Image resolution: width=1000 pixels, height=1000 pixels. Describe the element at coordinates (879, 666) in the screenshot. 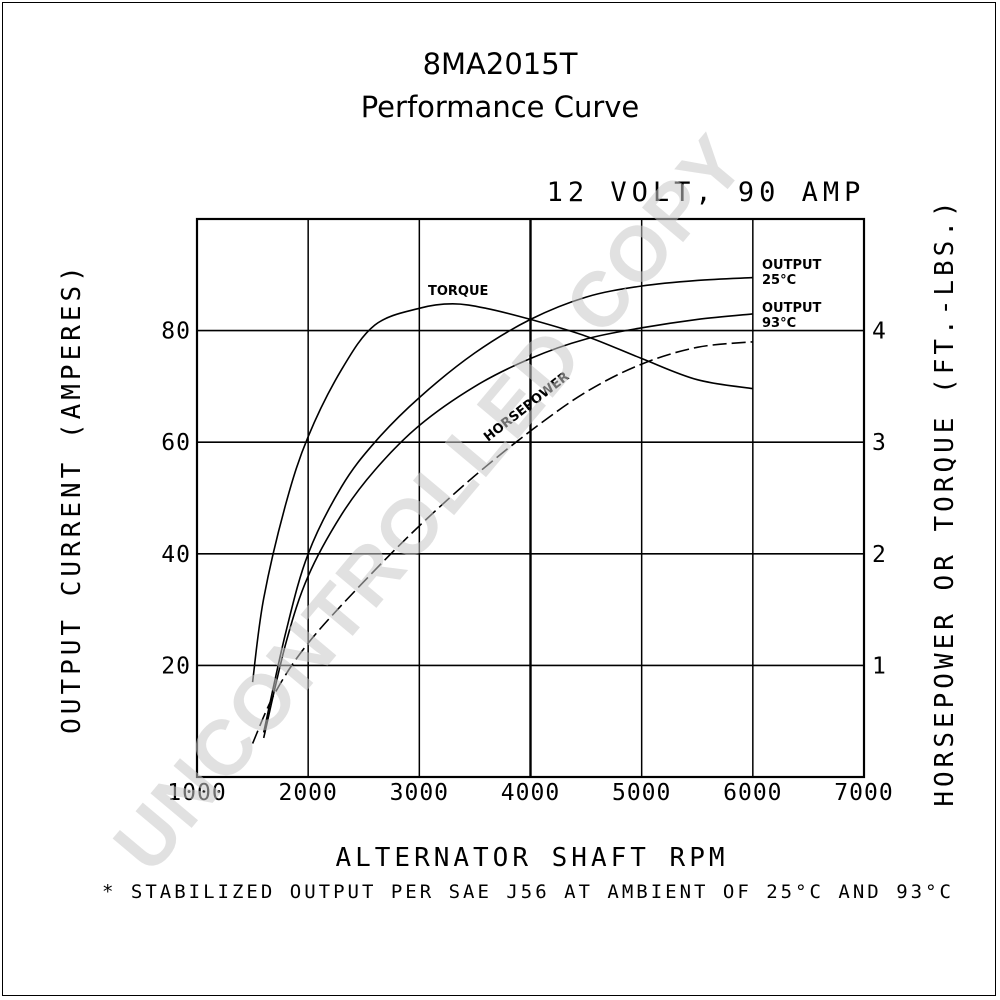

I see `y2-tick-label: 1` at that location.